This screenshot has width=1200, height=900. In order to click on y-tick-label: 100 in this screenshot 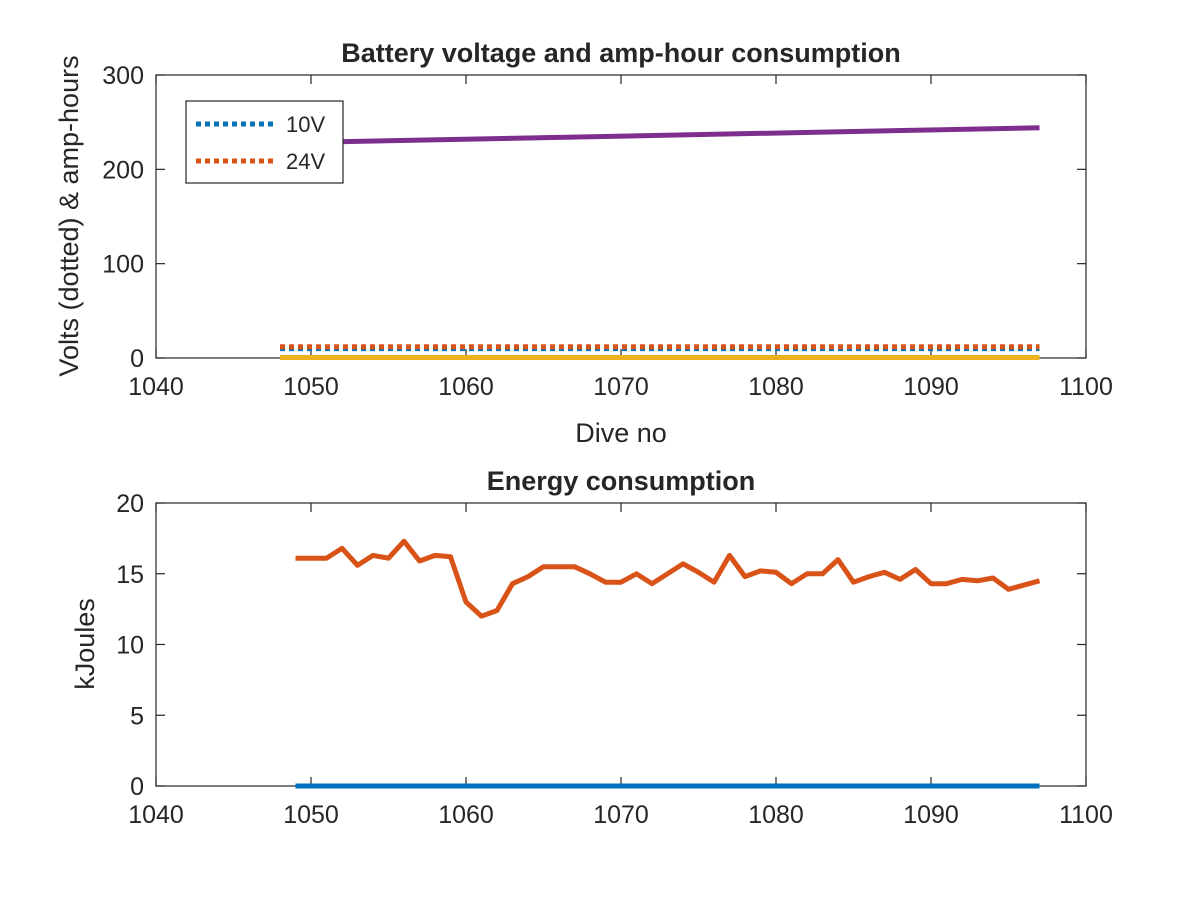, I will do `click(123, 265)`.